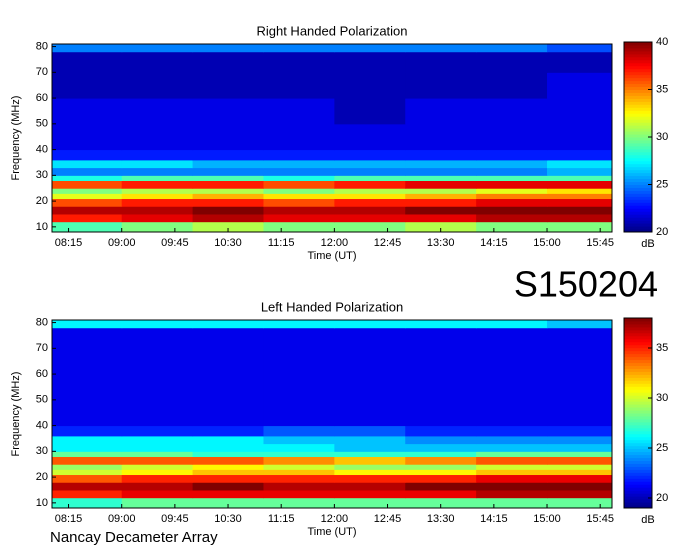 This screenshot has width=680, height=552. I want to click on x-tick-label: 10:30, so click(228, 519).